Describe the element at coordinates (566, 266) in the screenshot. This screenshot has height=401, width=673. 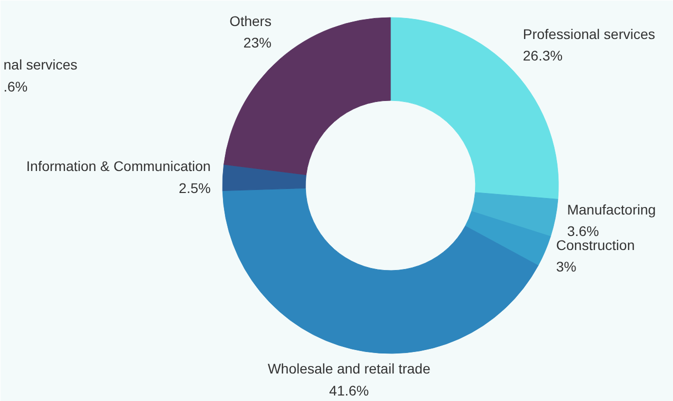
I see `data-label: 3%` at that location.